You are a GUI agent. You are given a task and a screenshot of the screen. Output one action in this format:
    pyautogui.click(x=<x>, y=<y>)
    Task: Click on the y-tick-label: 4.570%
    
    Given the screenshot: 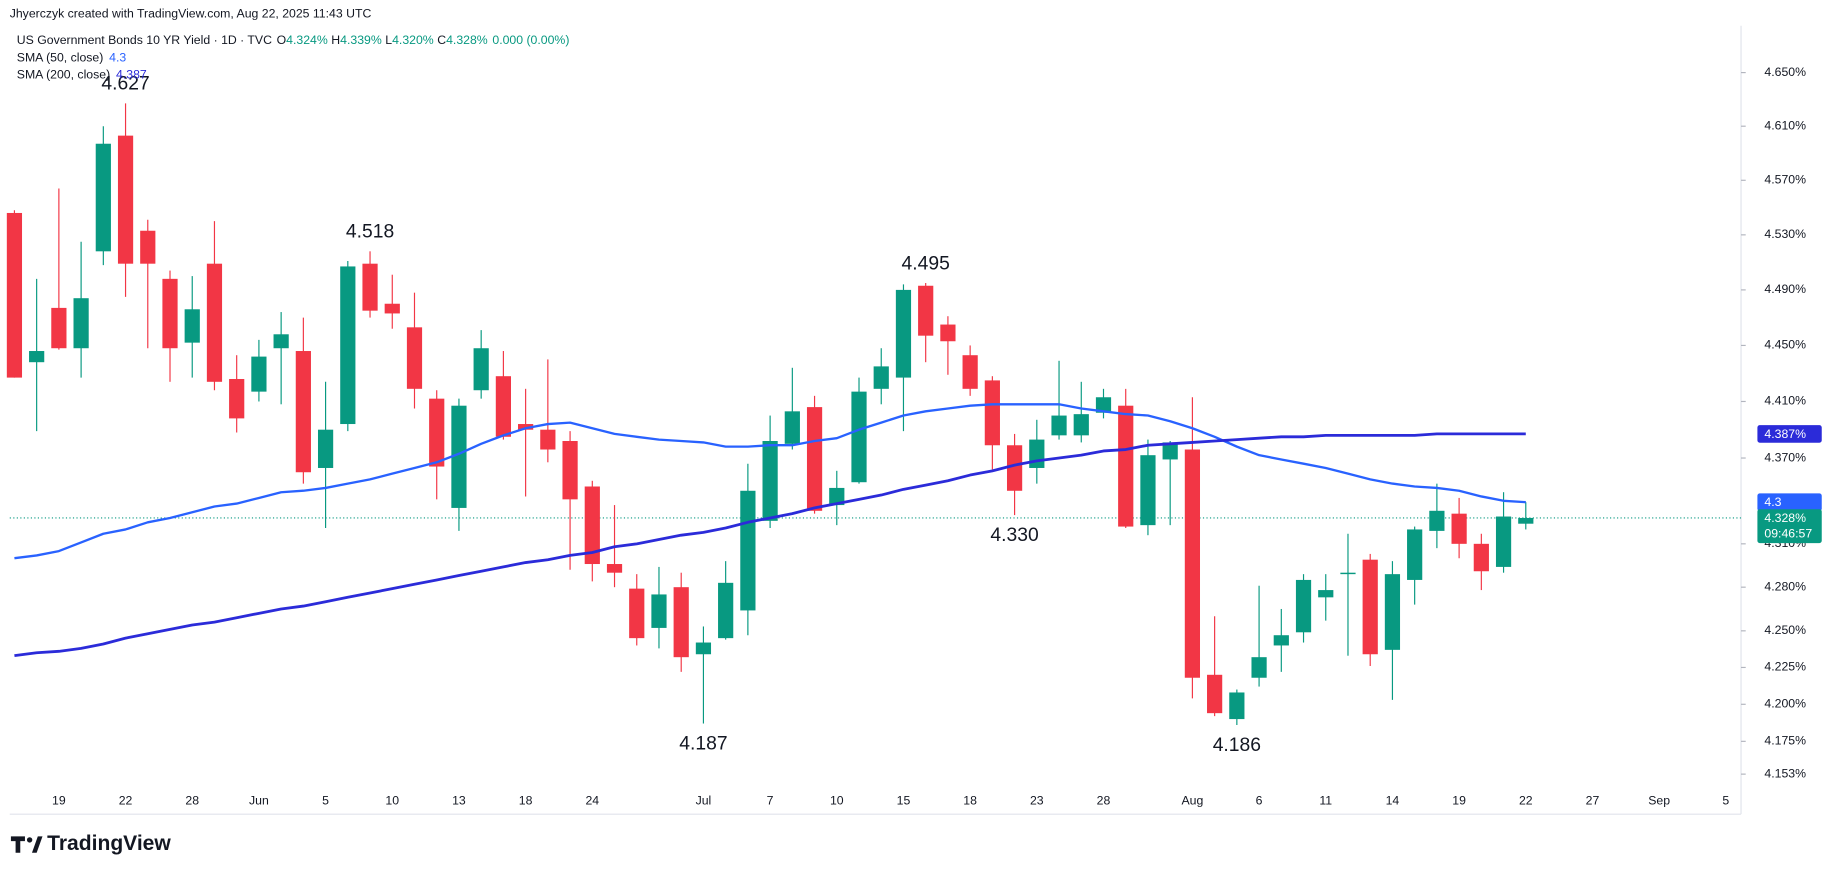 What is the action you would take?
    pyautogui.click(x=1785, y=180)
    